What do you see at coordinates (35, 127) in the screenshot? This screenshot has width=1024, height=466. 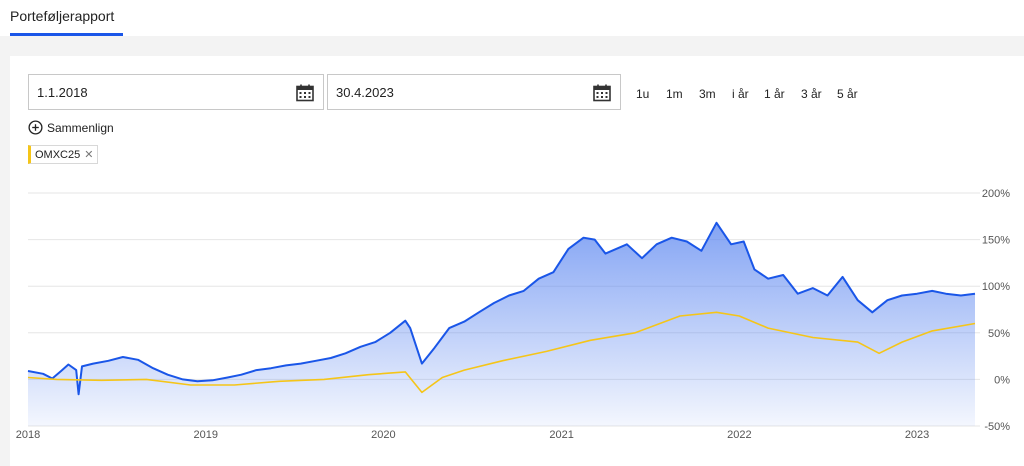 I see `plus-circle-icon` at bounding box center [35, 127].